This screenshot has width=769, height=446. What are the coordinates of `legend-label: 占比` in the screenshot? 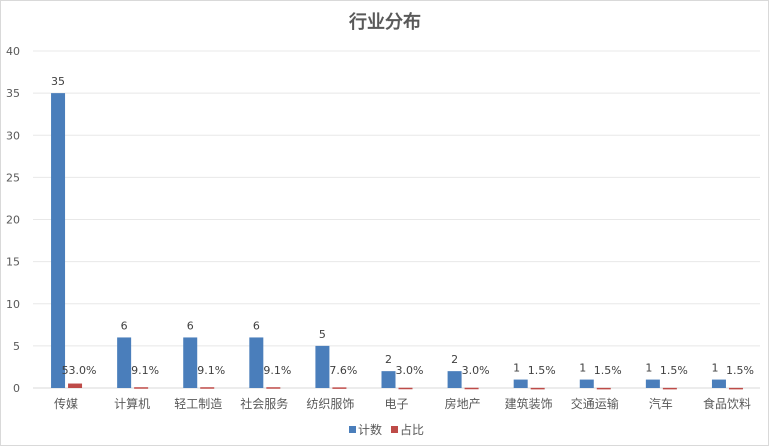 It's located at (412, 429).